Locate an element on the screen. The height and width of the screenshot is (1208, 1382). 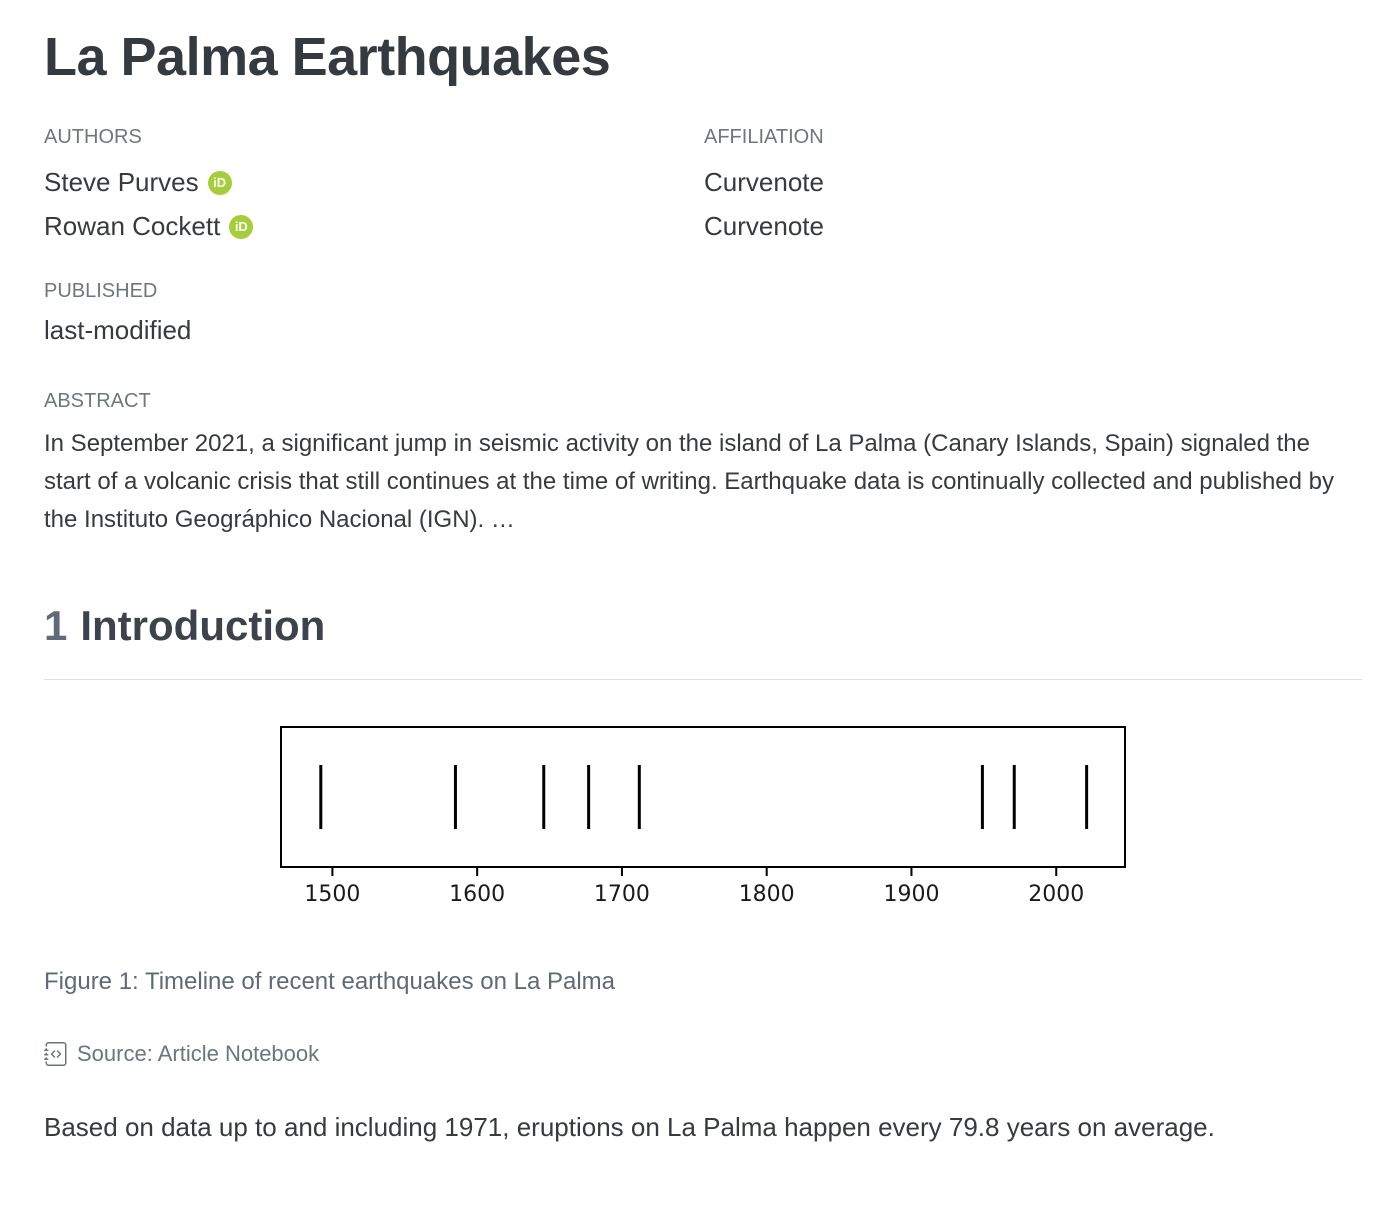
figure-1: 1500 1600 1700 1800 1900 2000 is located at coordinates (703, 818).